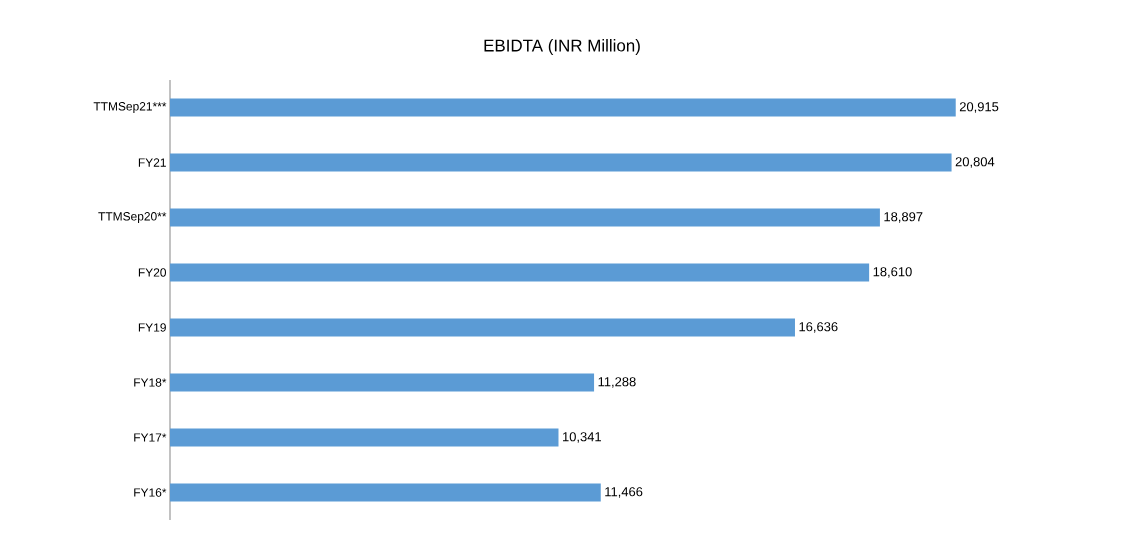 The image size is (1125, 557). Describe the element at coordinates (562, 47) in the screenshot. I see `chart-title: EBIDTA (INR Million)` at that location.